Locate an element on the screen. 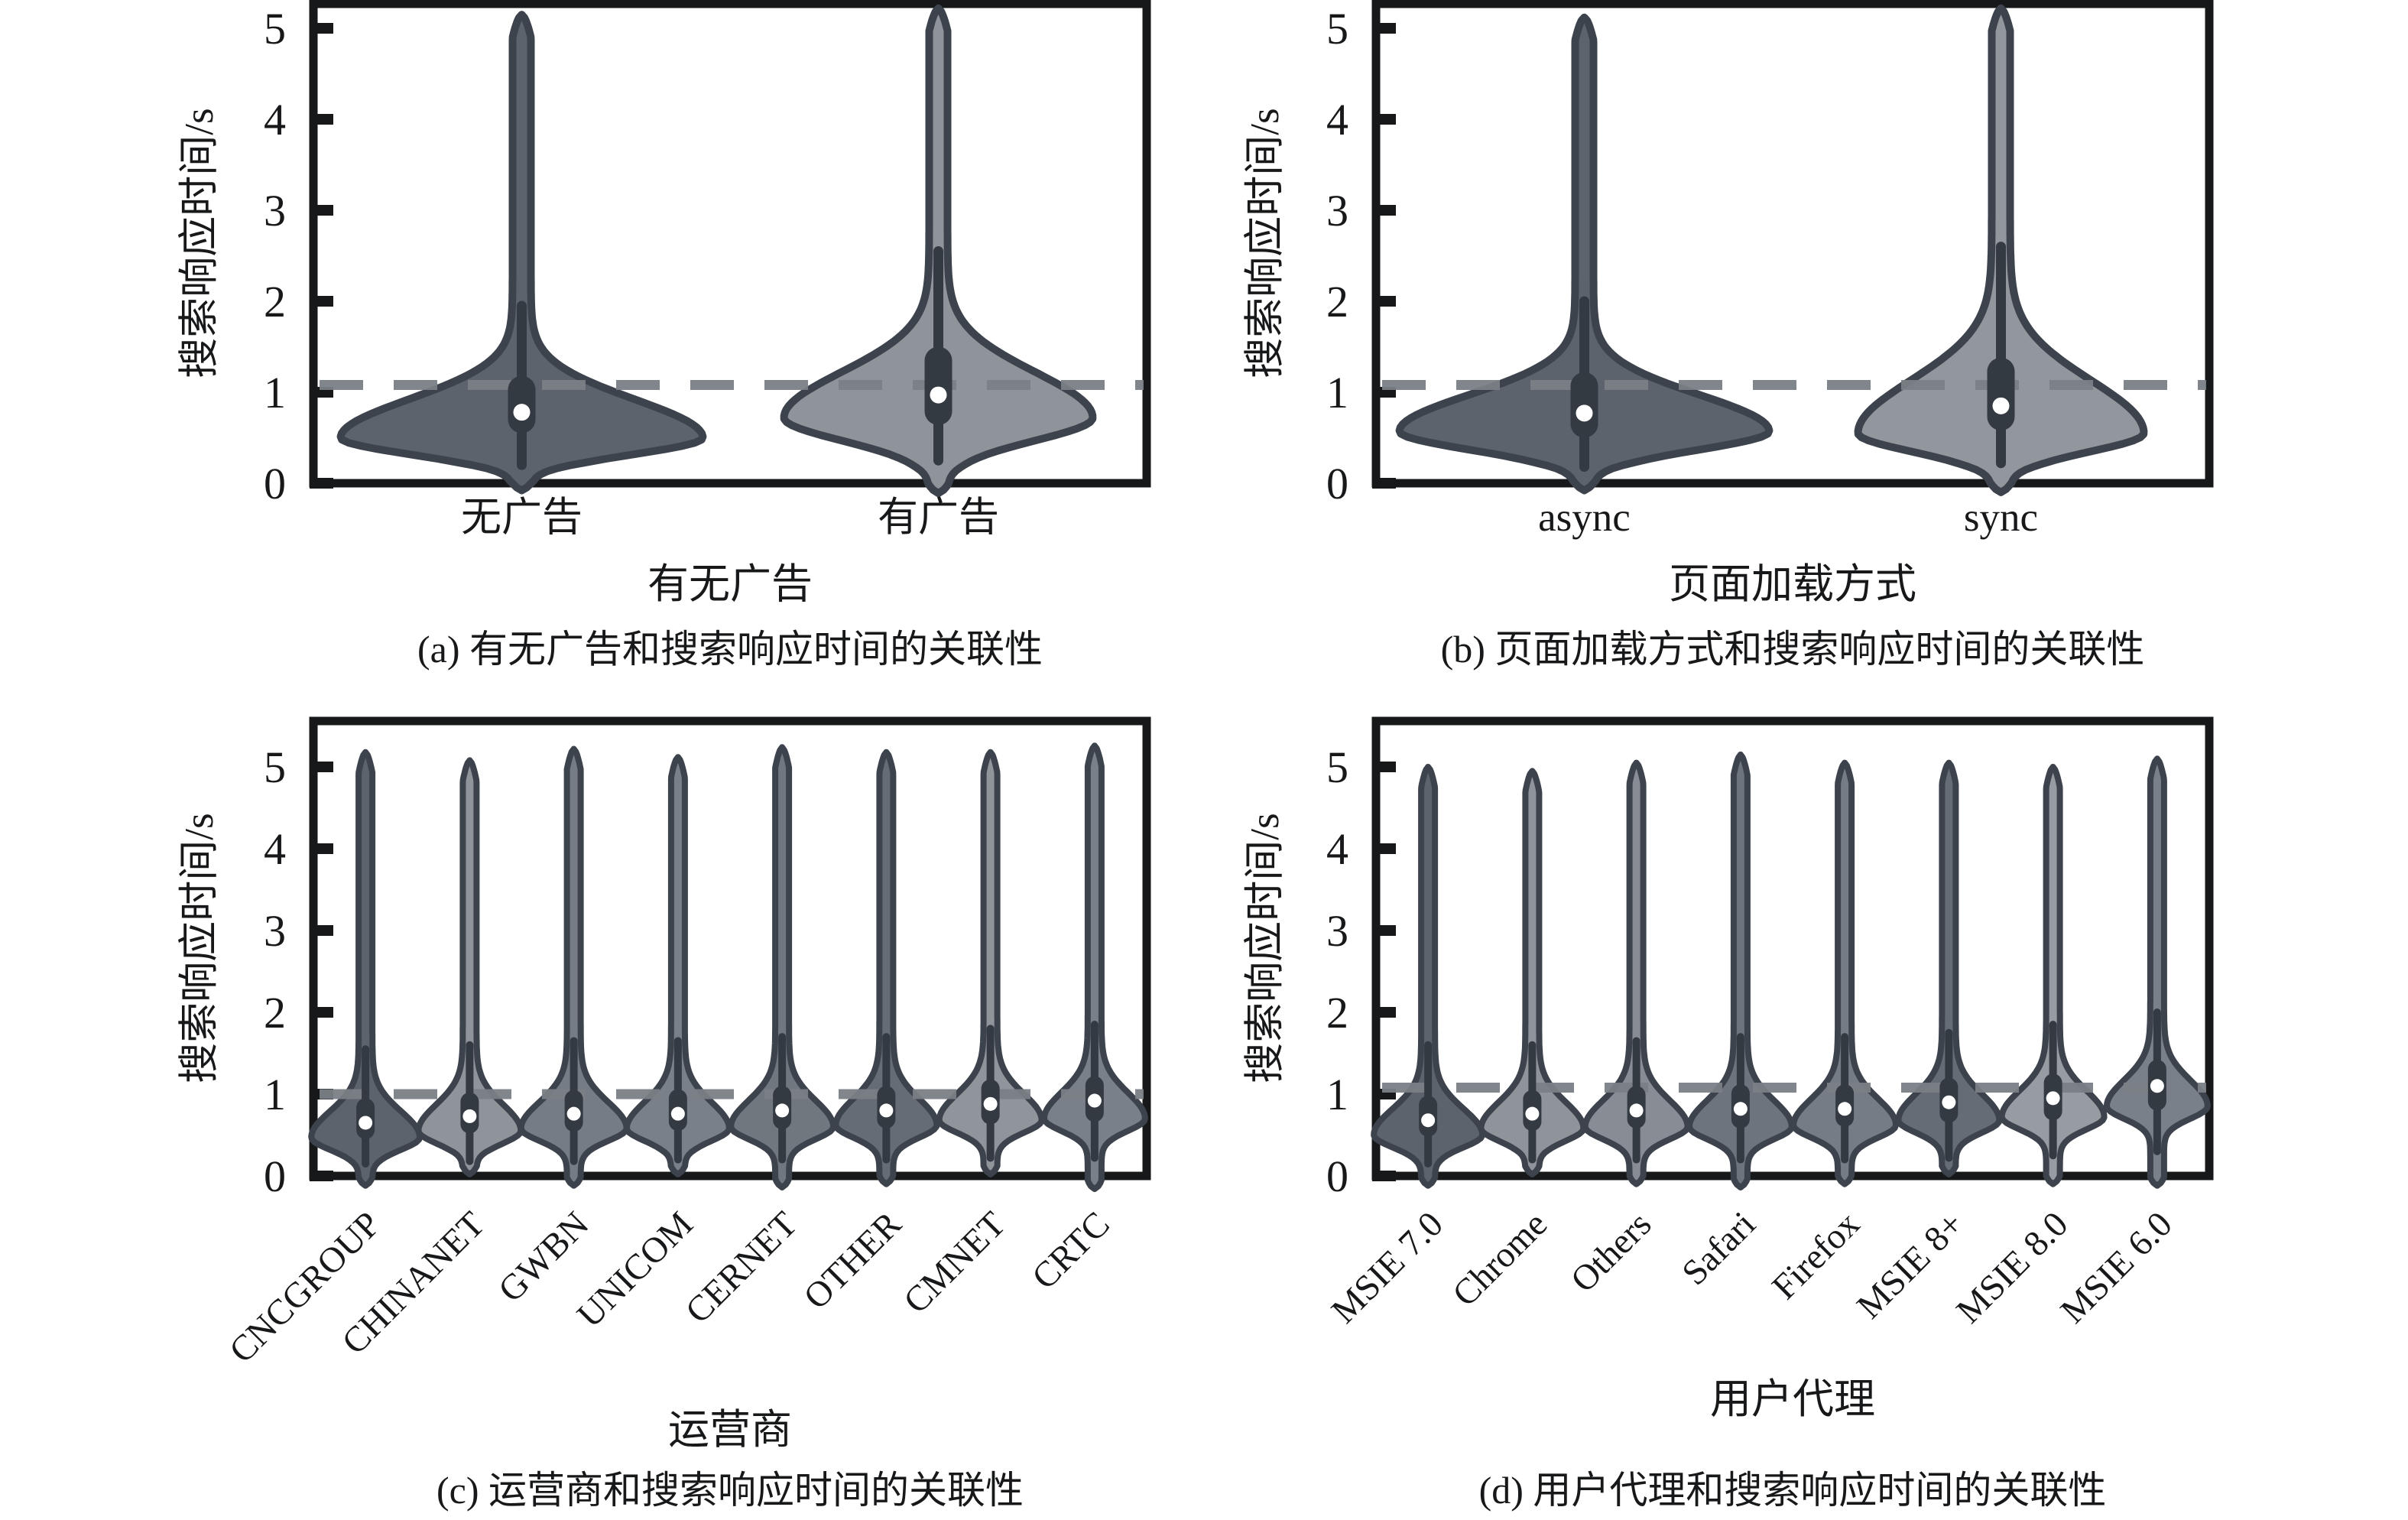 The height and width of the screenshot is (1520, 2408). x-axis-title-d: 用户代理 is located at coordinates (1793, 1399).